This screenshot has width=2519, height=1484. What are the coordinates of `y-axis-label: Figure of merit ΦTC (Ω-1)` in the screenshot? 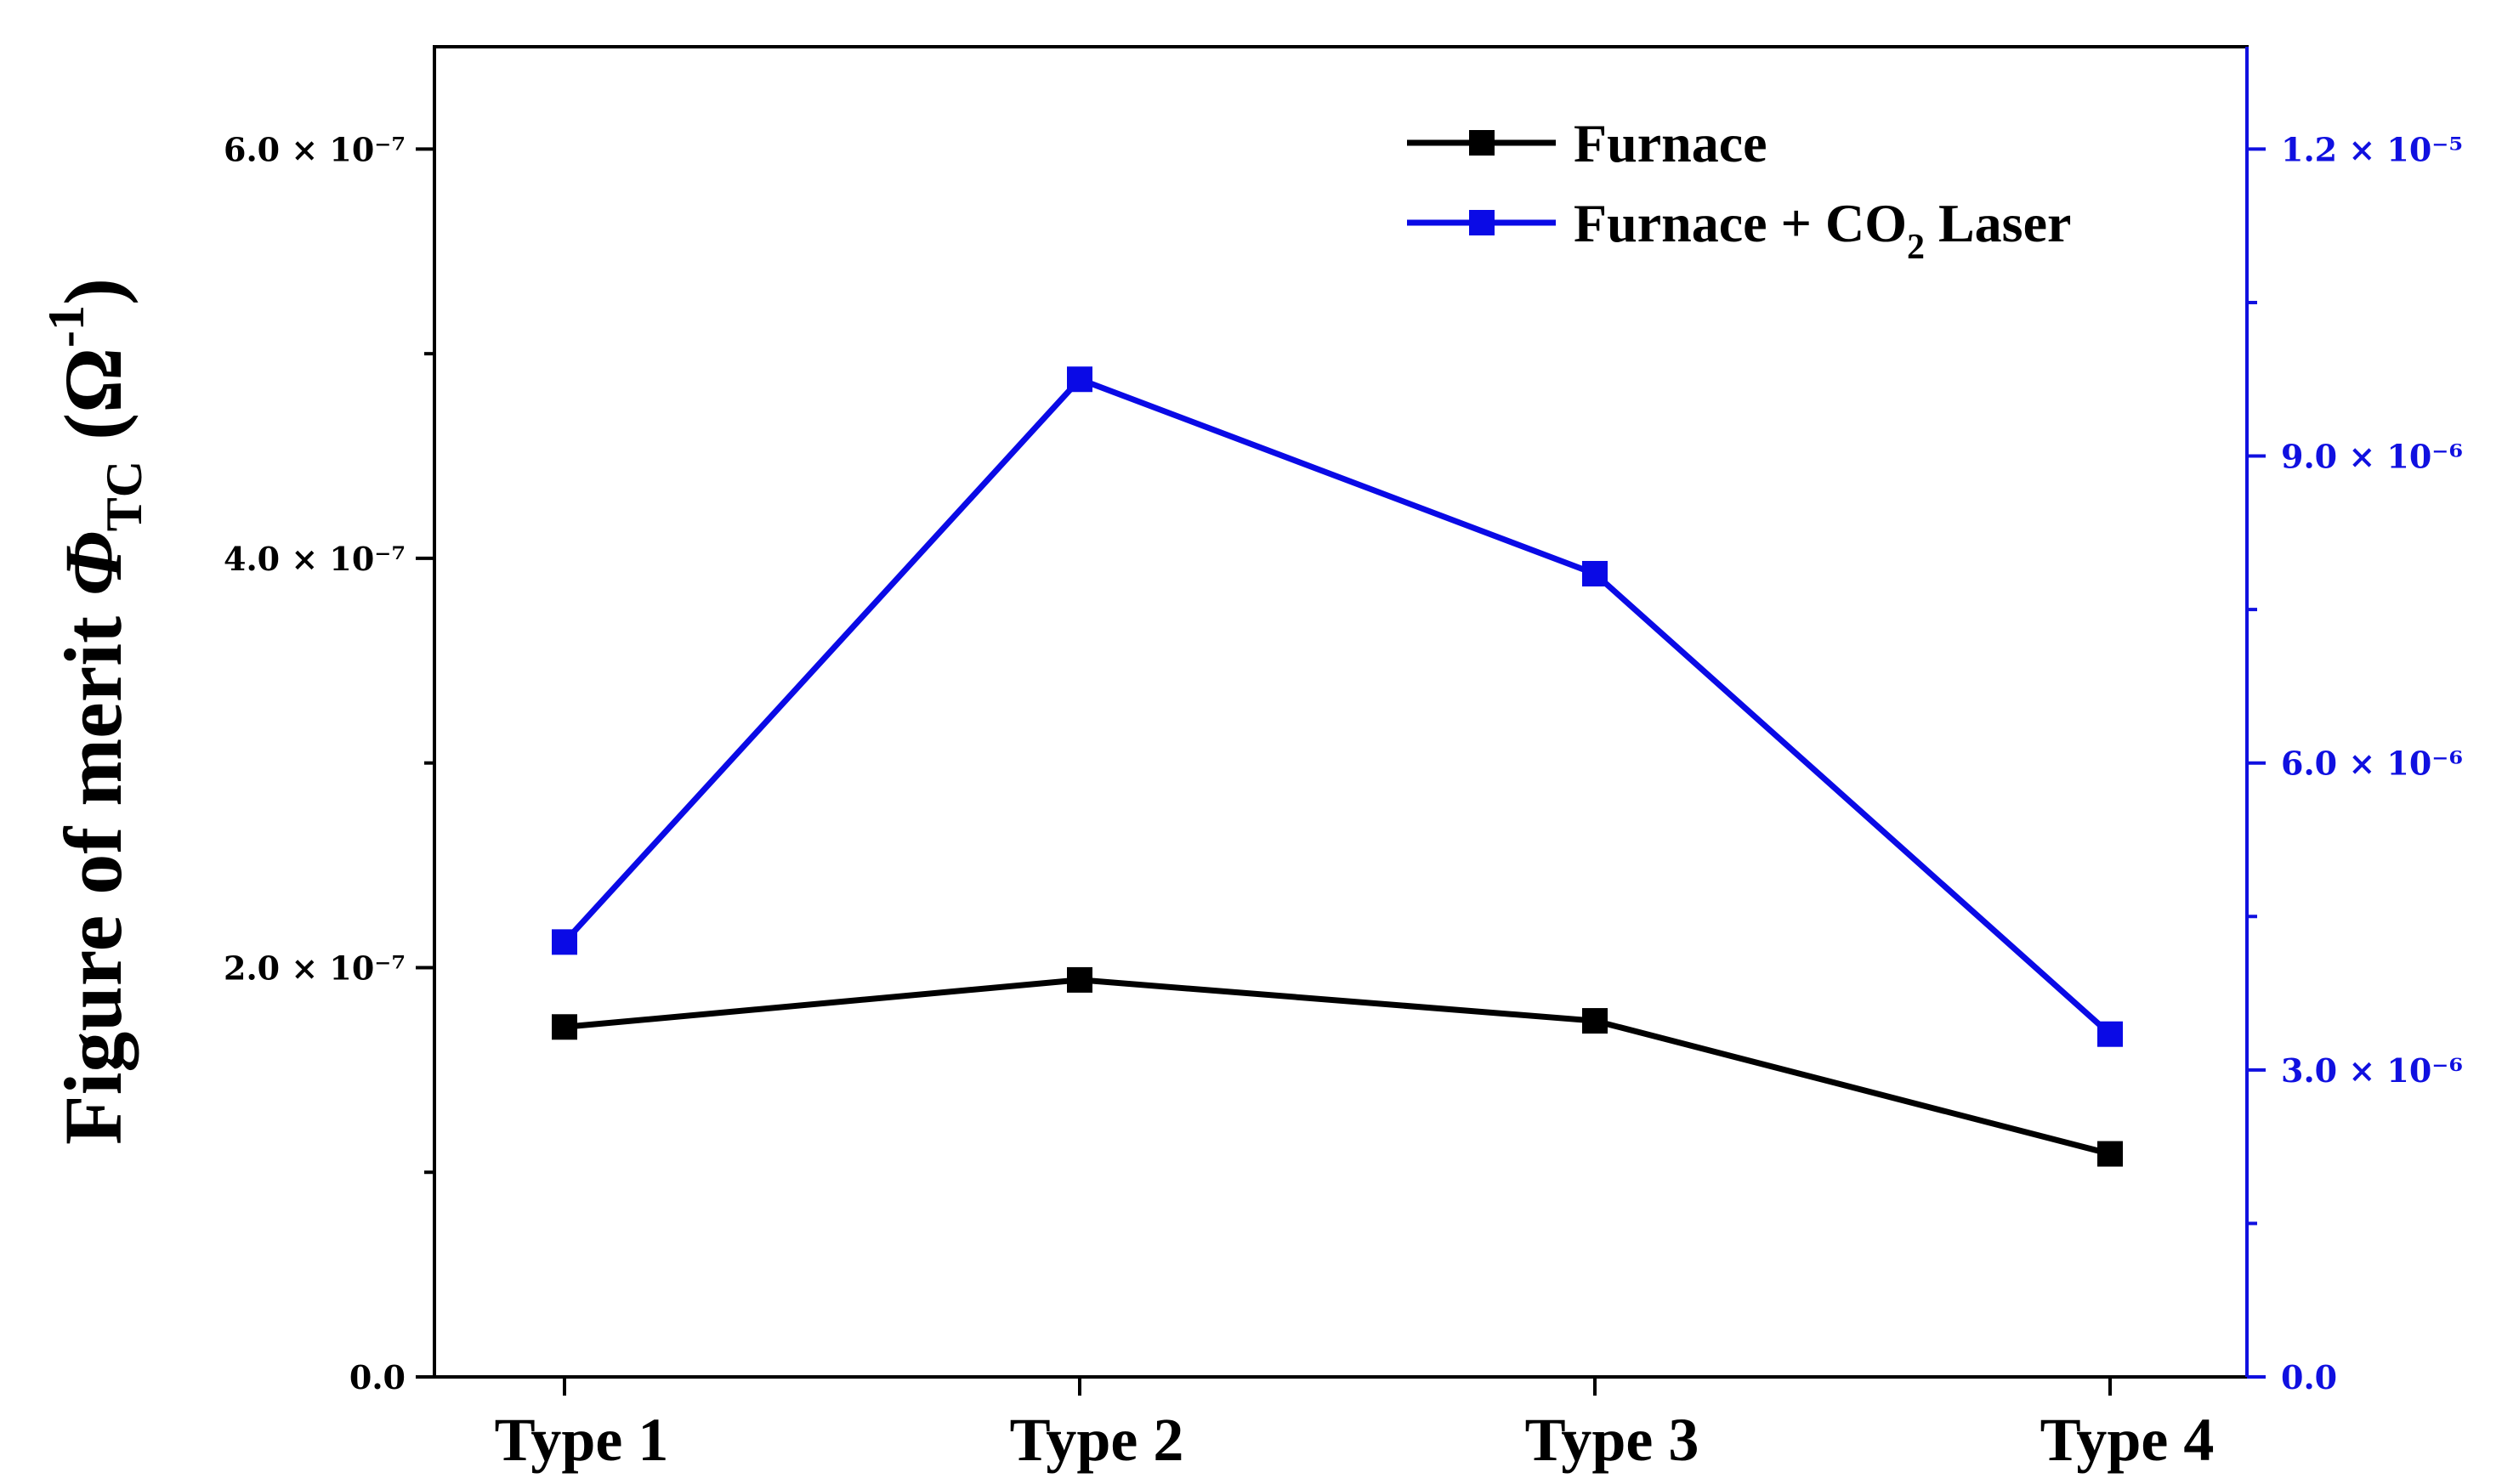 It's located at (95, 711).